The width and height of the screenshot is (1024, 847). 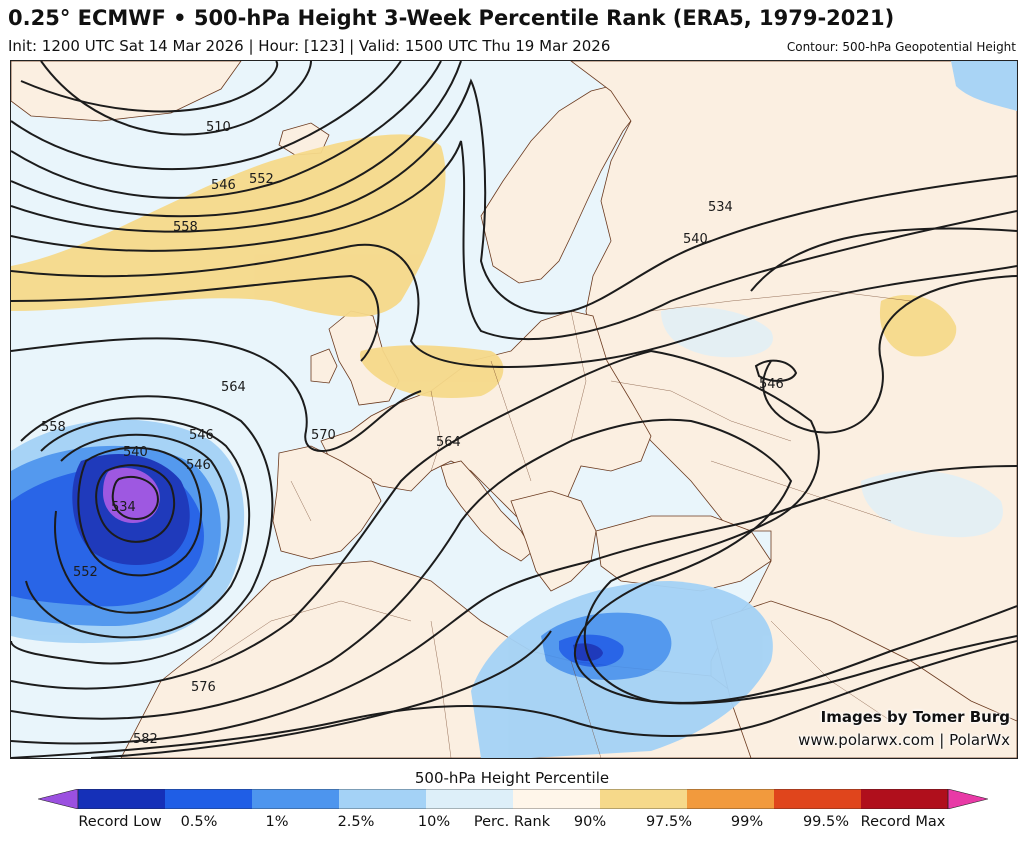 I want to click on colorbar-label: 1%, so click(x=277, y=822).